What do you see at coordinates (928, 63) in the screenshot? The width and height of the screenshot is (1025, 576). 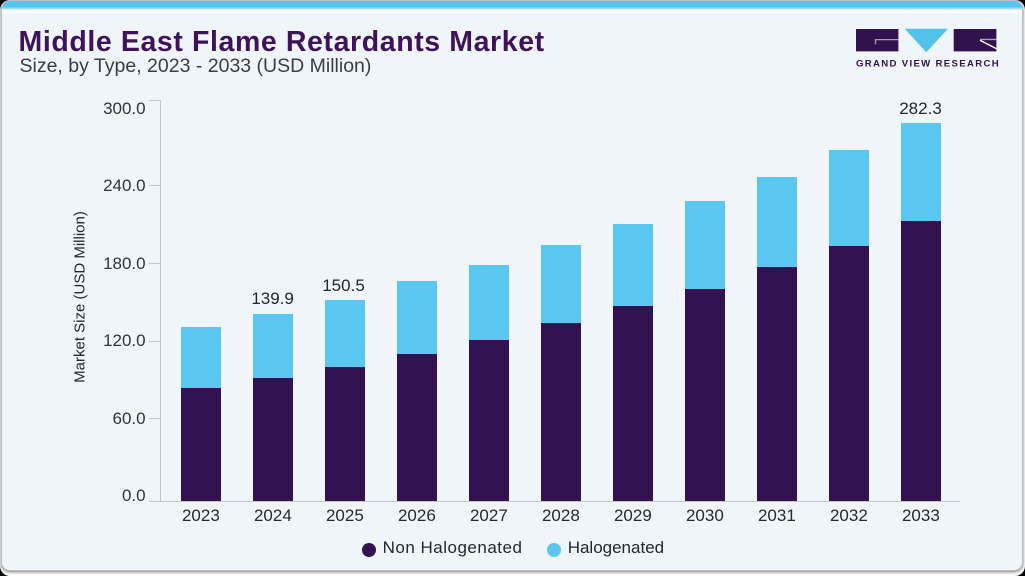 I see `svg-text: GRAND VIEW RESEARCH` at bounding box center [928, 63].